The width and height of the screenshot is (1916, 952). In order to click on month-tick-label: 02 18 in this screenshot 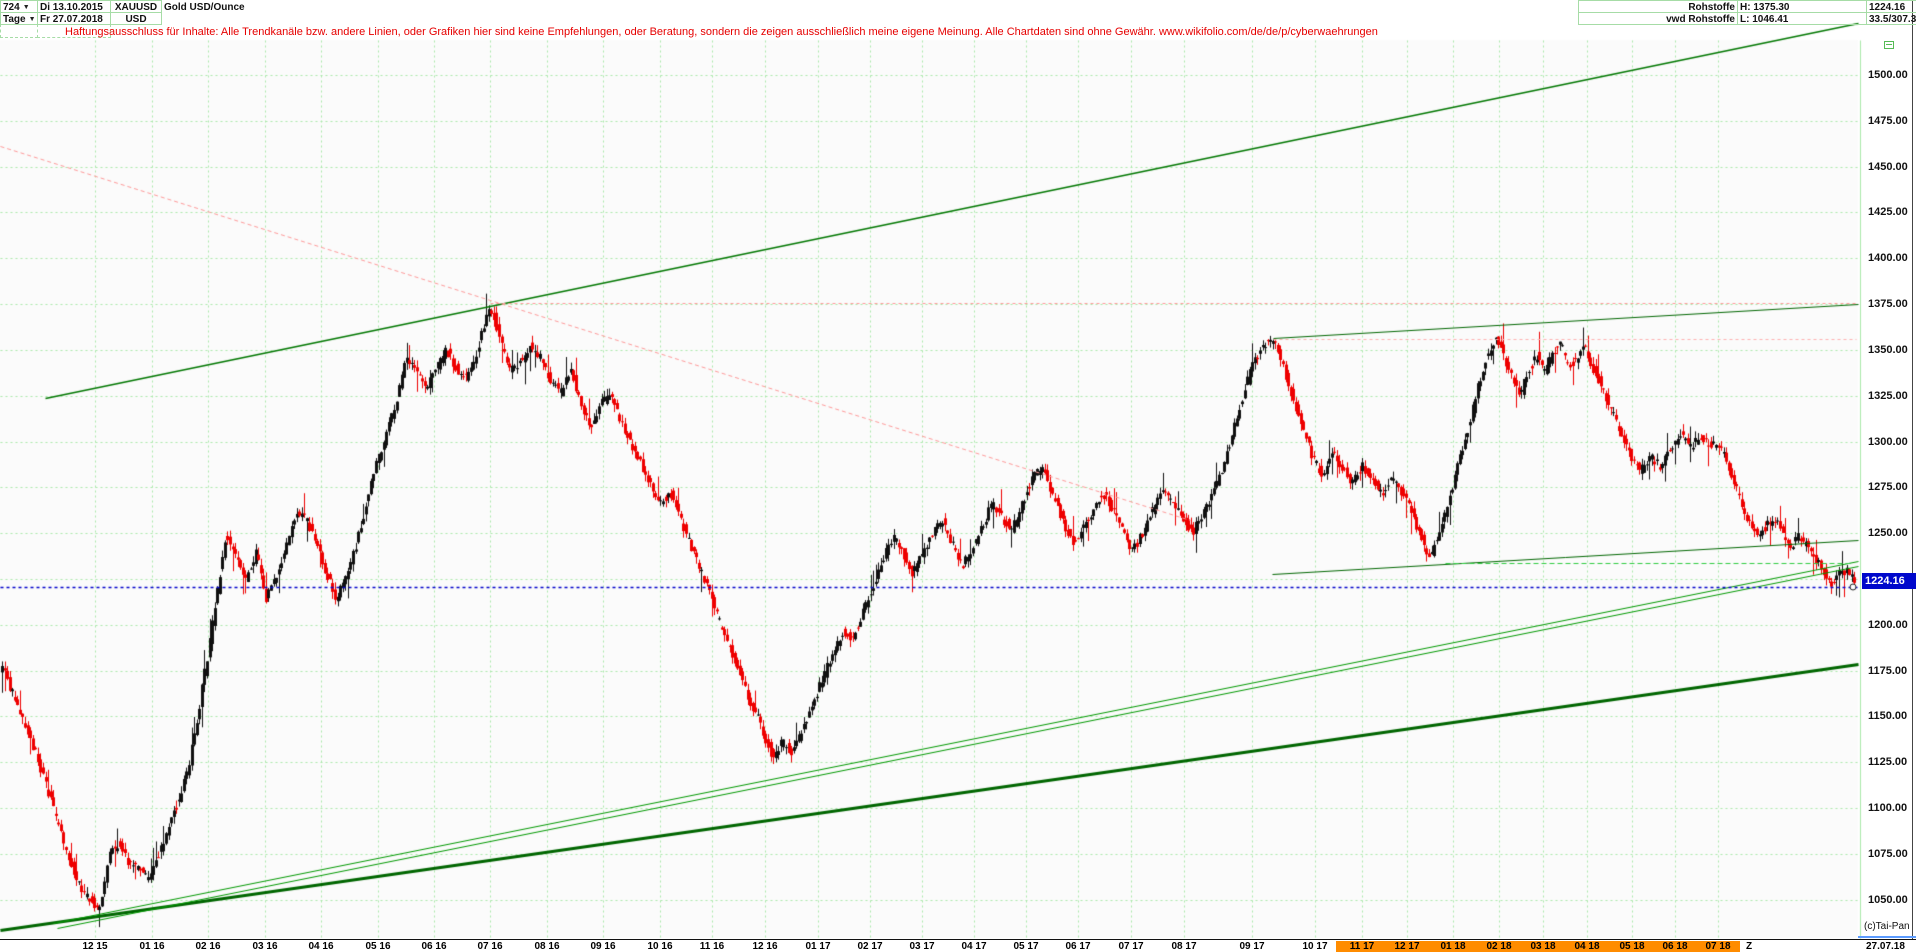, I will do `click(1499, 946)`.